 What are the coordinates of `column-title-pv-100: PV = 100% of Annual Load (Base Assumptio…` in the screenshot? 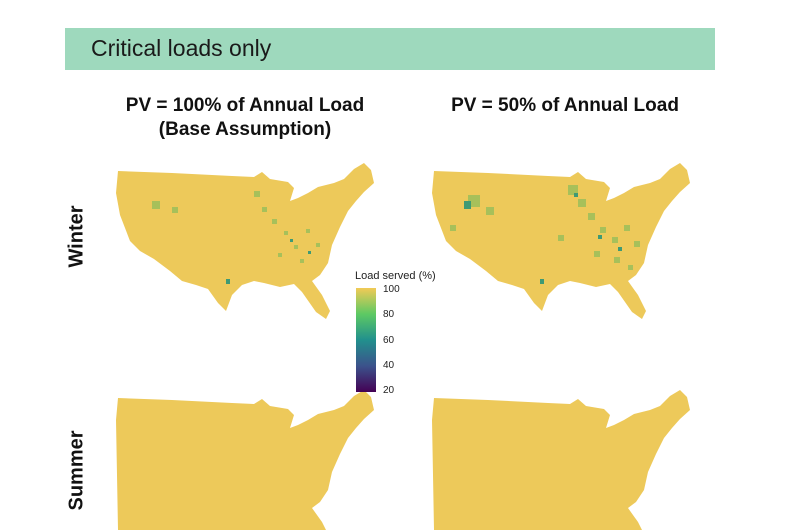 It's located at (245, 118).